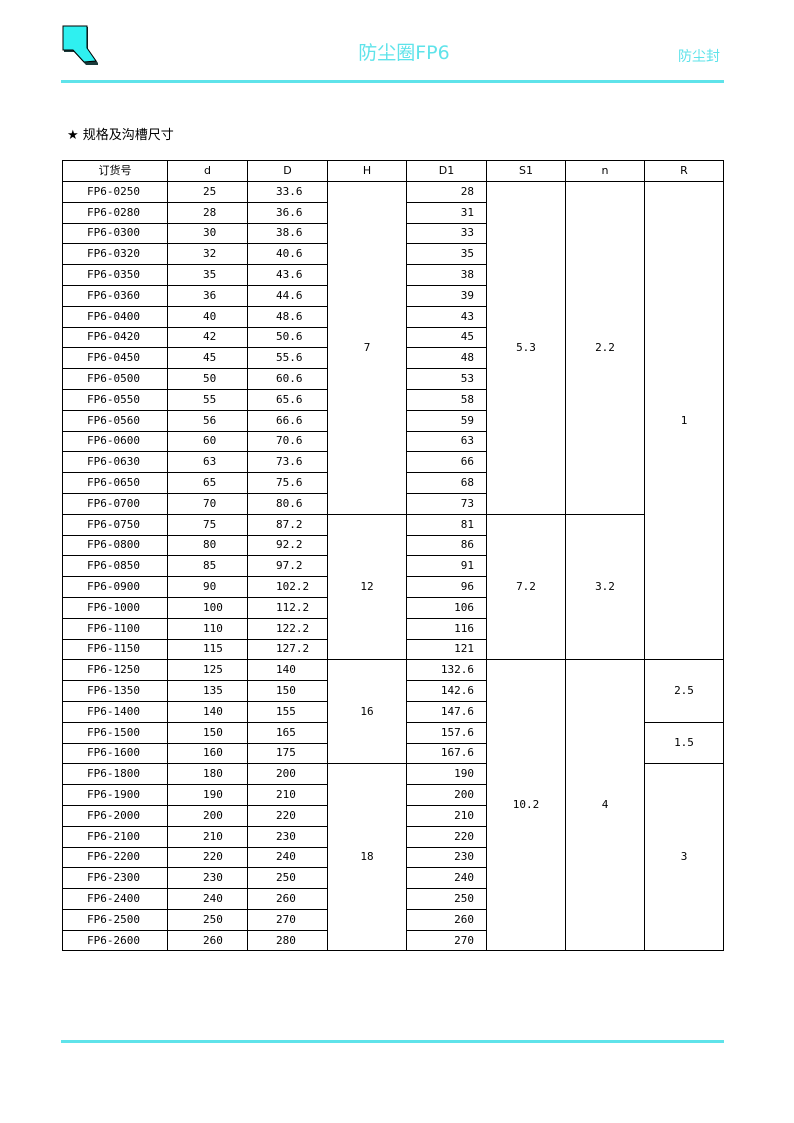 This screenshot has width=794, height=1123. What do you see at coordinates (287, 815) in the screenshot?
I see `D-cell: 220` at bounding box center [287, 815].